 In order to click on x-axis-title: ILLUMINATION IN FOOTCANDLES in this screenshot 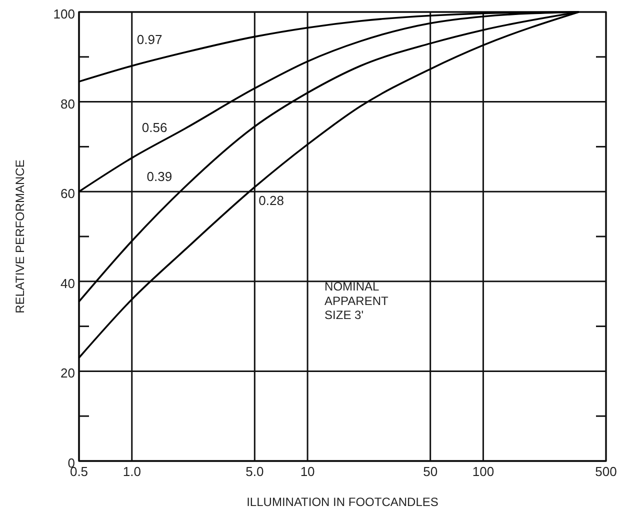, I will do `click(342, 502)`.